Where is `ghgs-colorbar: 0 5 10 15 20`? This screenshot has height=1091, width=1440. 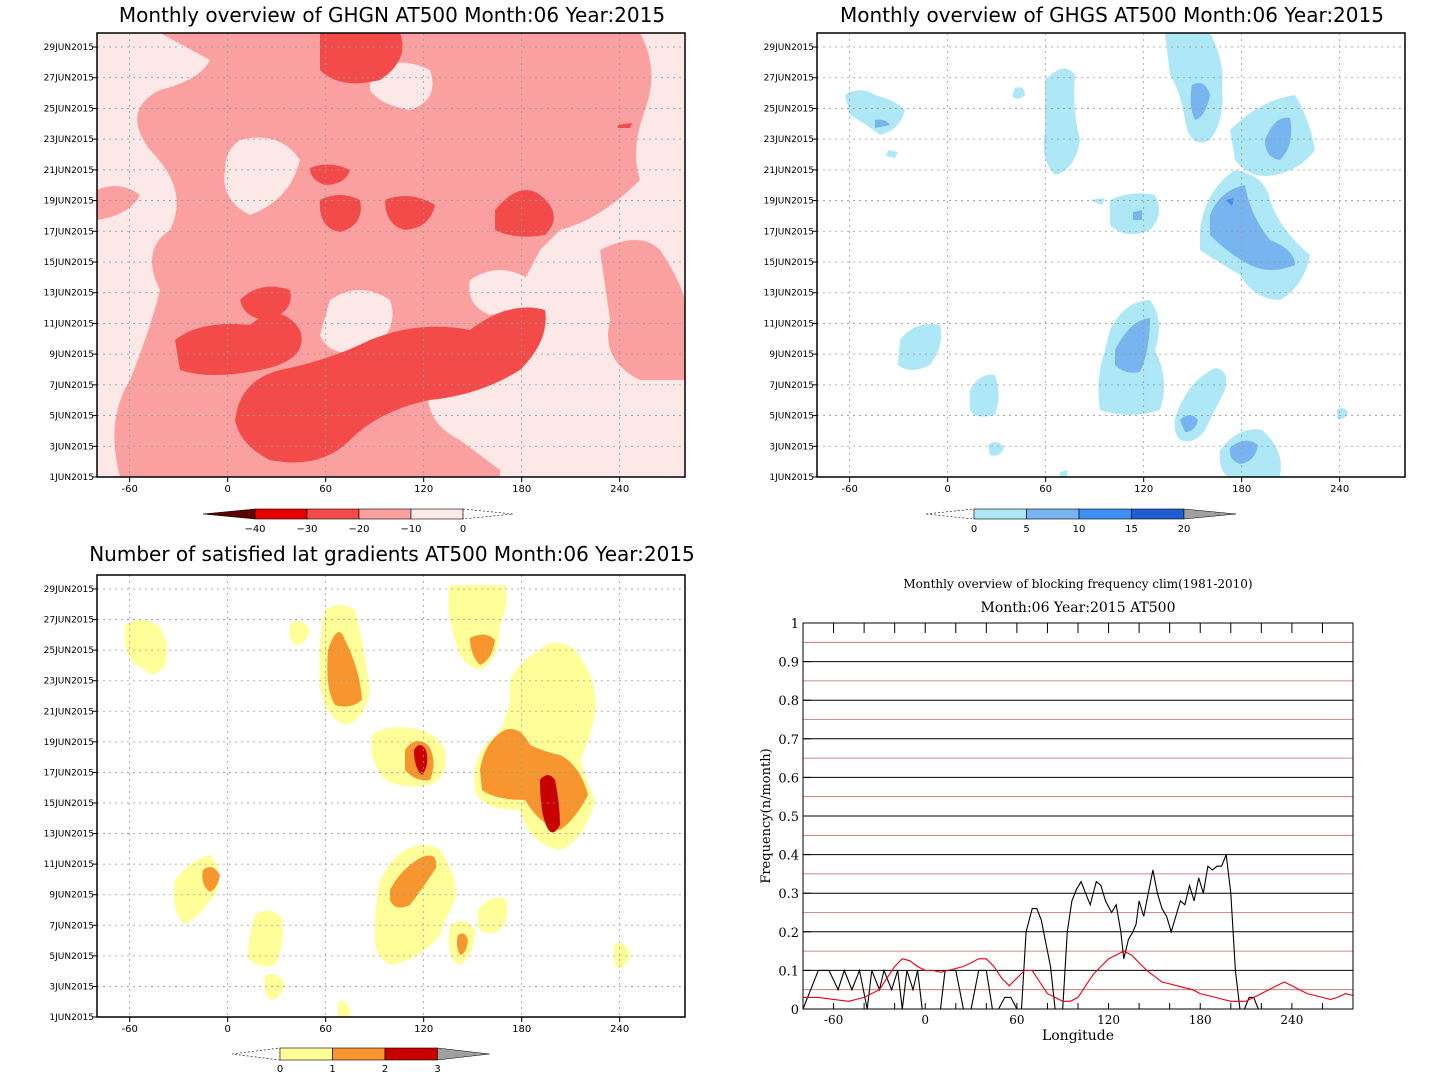 ghgs-colorbar: 0 5 10 15 20 is located at coordinates (1081, 521).